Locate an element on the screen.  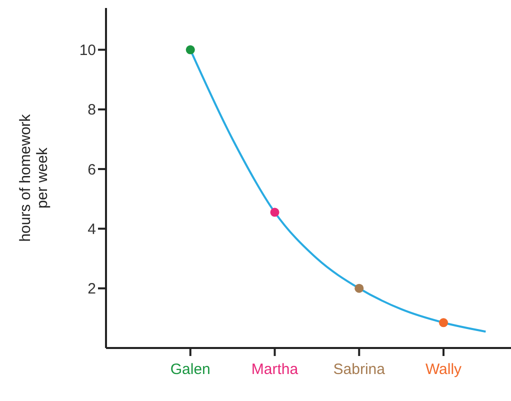
y-tick-label: 6 is located at coordinates (92, 169).